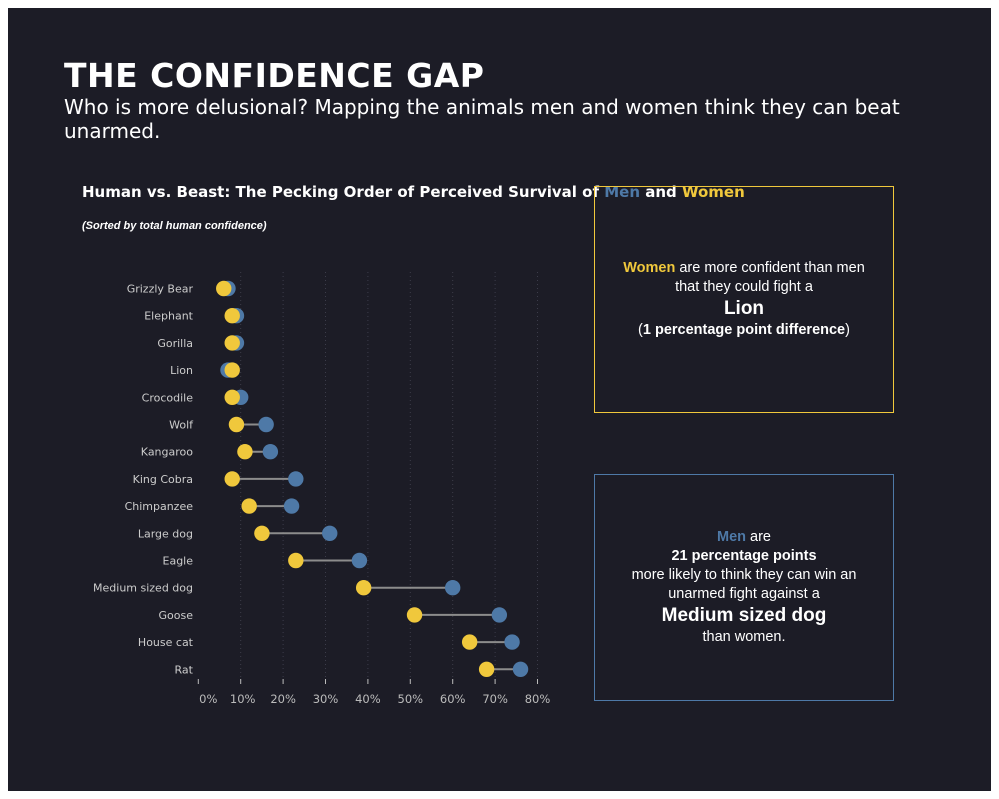  What do you see at coordinates (159, 506) in the screenshot?
I see `y-category-label: Chimpanzee` at bounding box center [159, 506].